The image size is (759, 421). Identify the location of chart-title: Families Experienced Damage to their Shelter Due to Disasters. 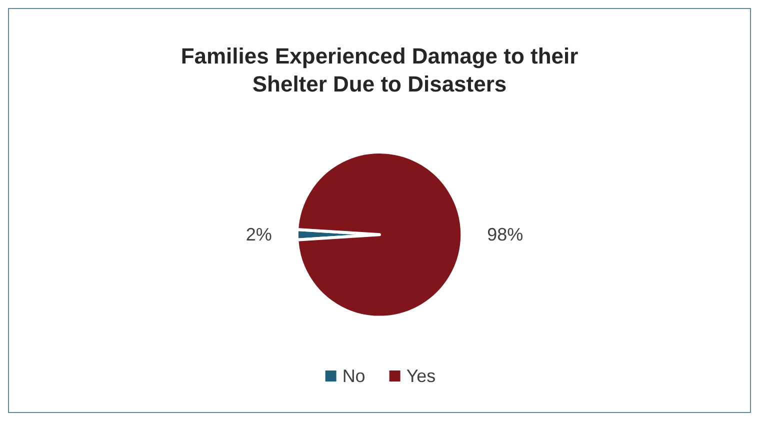
(379, 70).